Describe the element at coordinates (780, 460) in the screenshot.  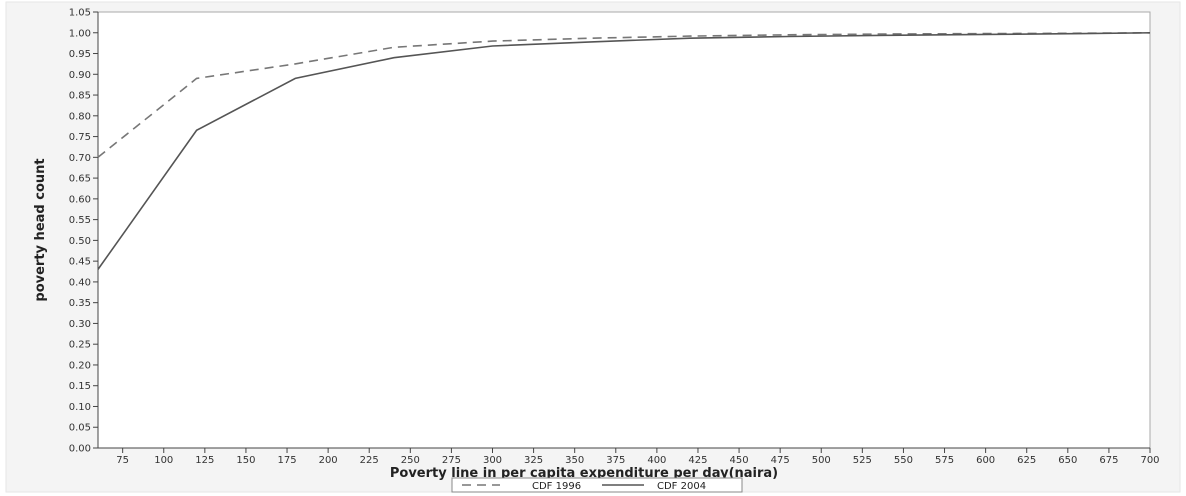
I see `x-tick-label: 475` at that location.